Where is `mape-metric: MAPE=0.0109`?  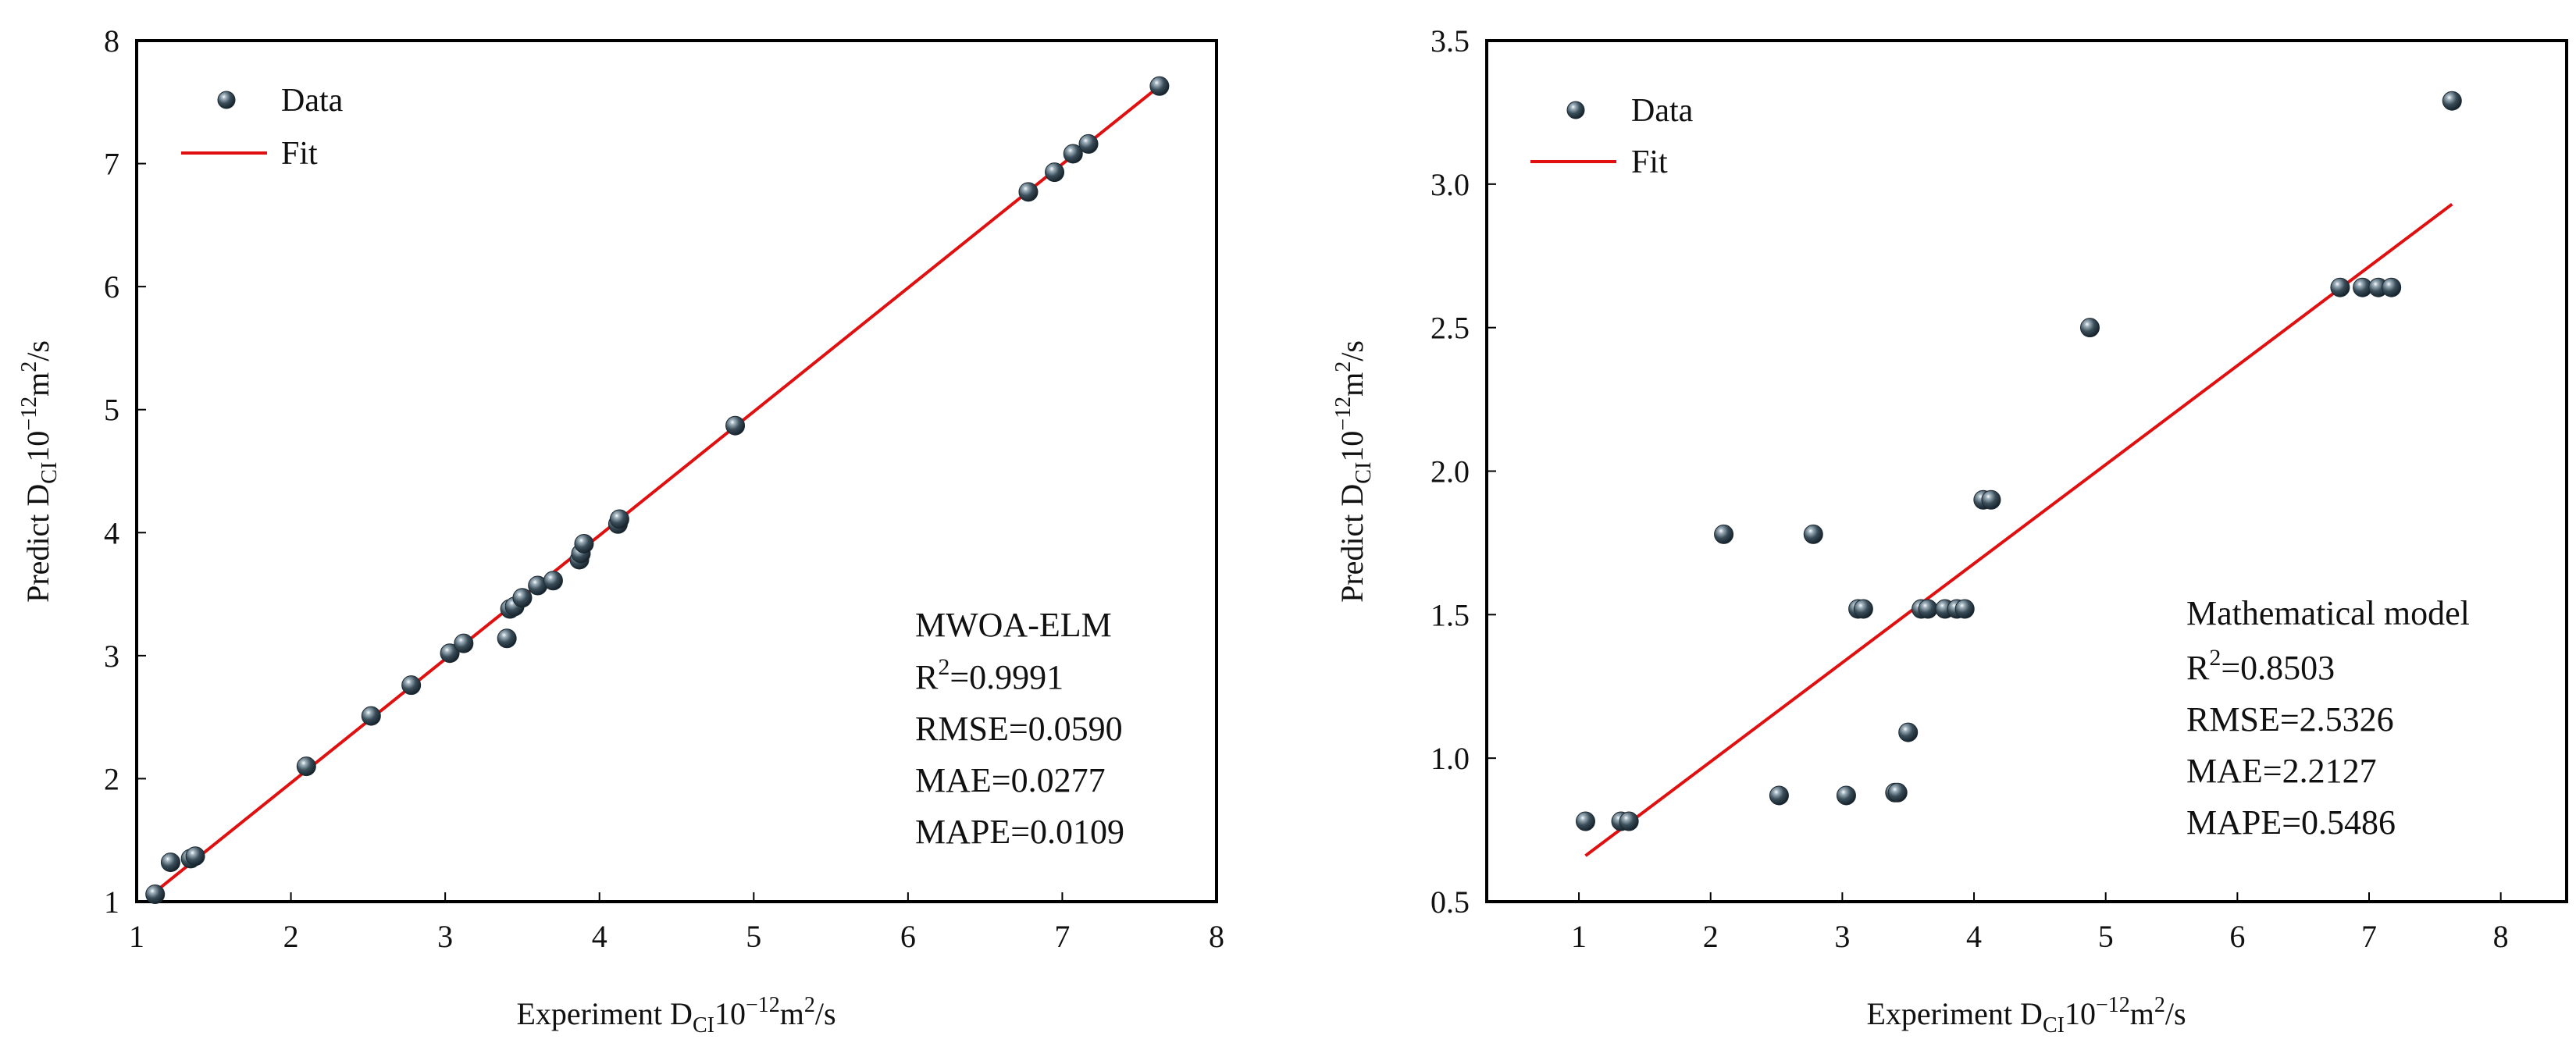 mape-metric: MAPE=0.0109 is located at coordinates (1019, 832).